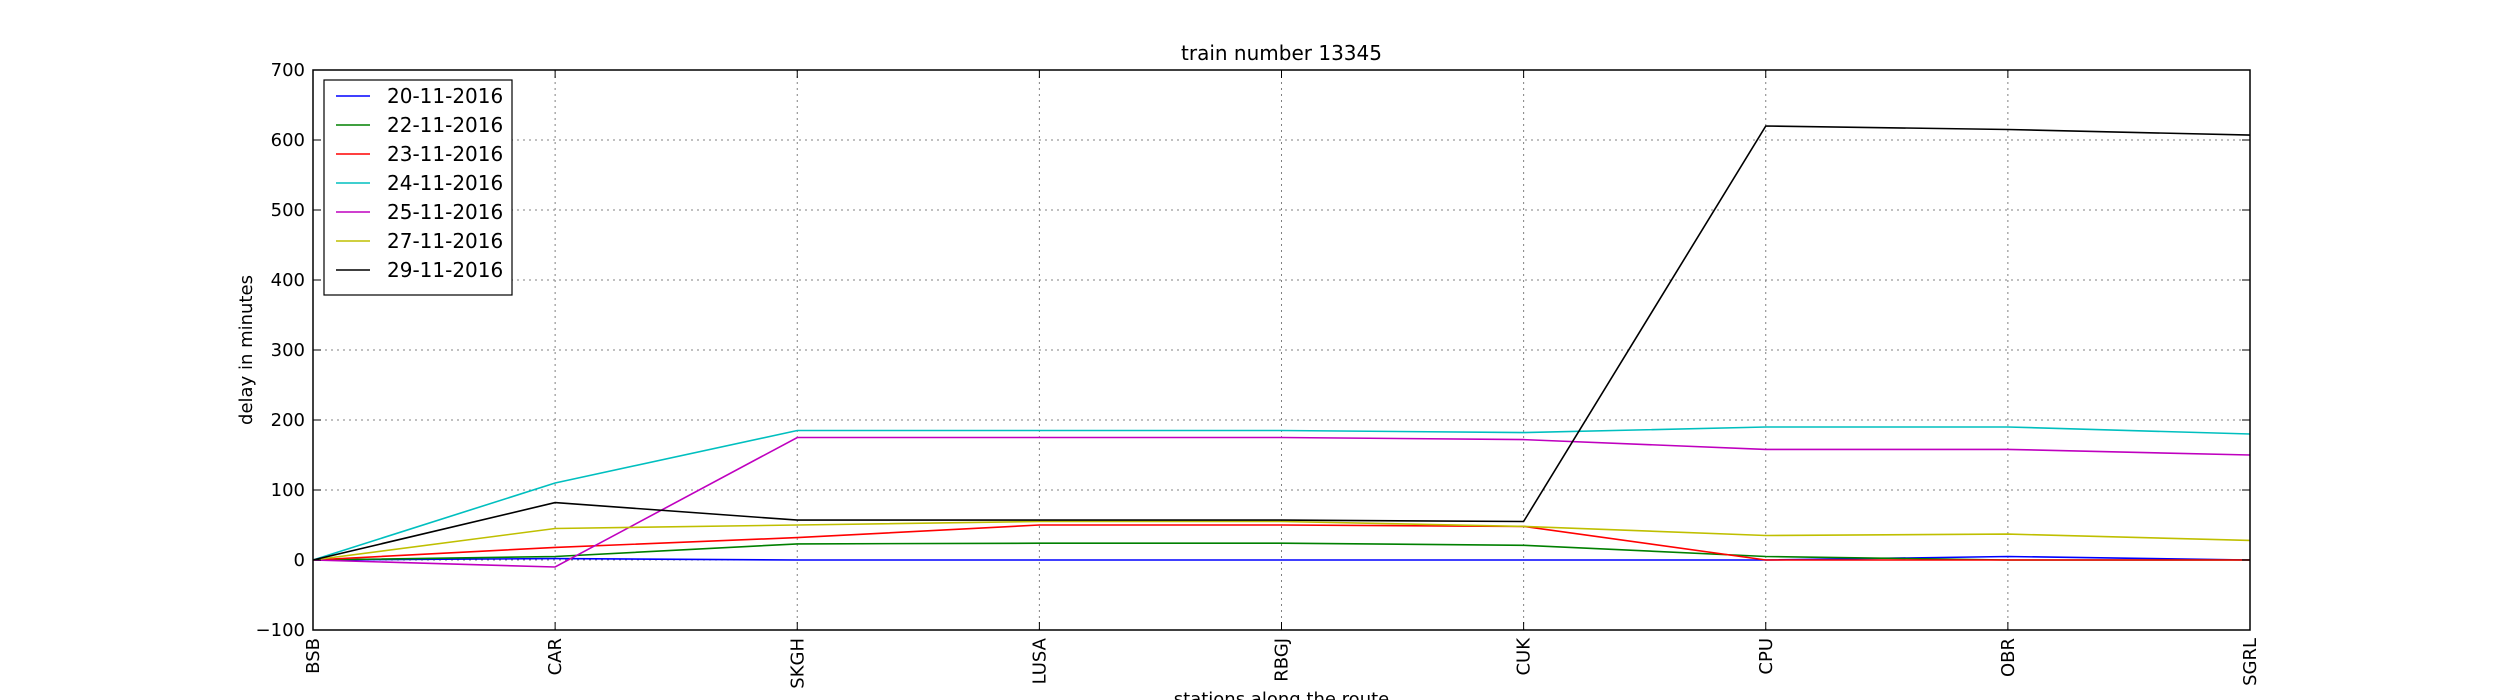  Describe the element at coordinates (288, 490) in the screenshot. I see `y-tick-label: 100` at that location.